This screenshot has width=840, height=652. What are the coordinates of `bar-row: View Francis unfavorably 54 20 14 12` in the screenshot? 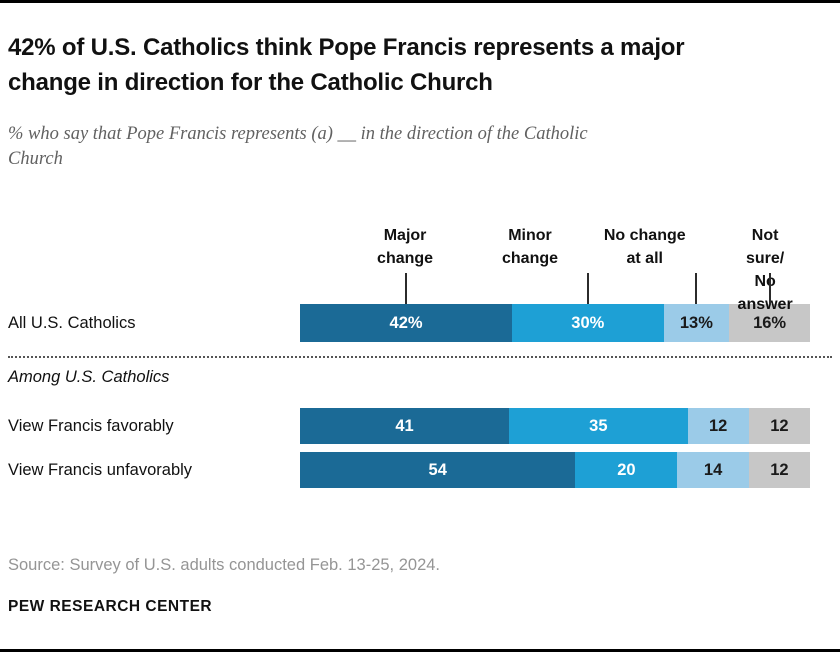 It's located at (420, 470).